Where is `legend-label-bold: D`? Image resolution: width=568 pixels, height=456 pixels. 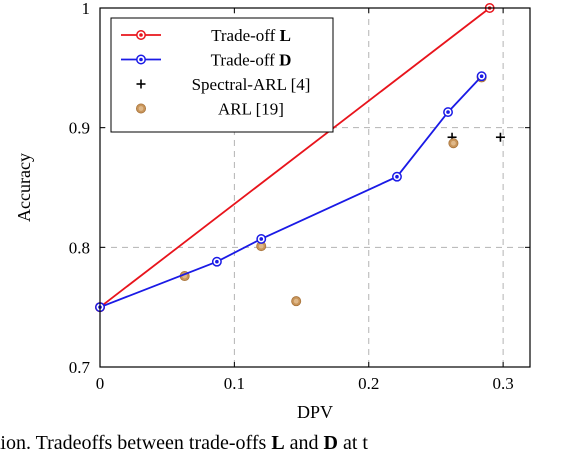 legend-label-bold: D is located at coordinates (285, 60).